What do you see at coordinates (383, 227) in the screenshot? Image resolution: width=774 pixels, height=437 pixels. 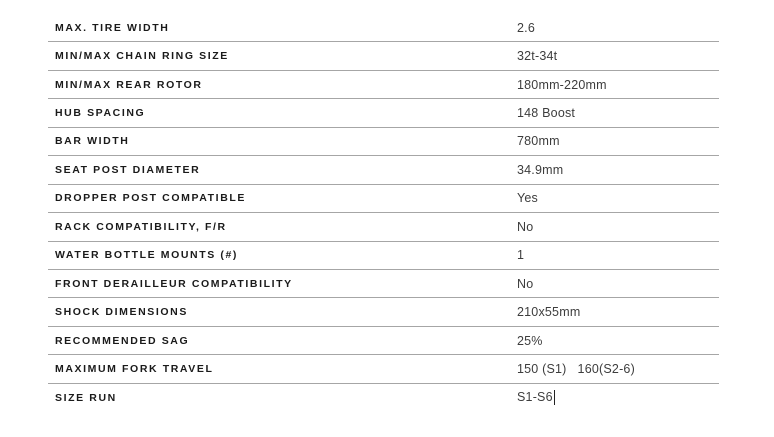 I see `spec-row: RACK COMPATIBILITY, F/R No` at bounding box center [383, 227].